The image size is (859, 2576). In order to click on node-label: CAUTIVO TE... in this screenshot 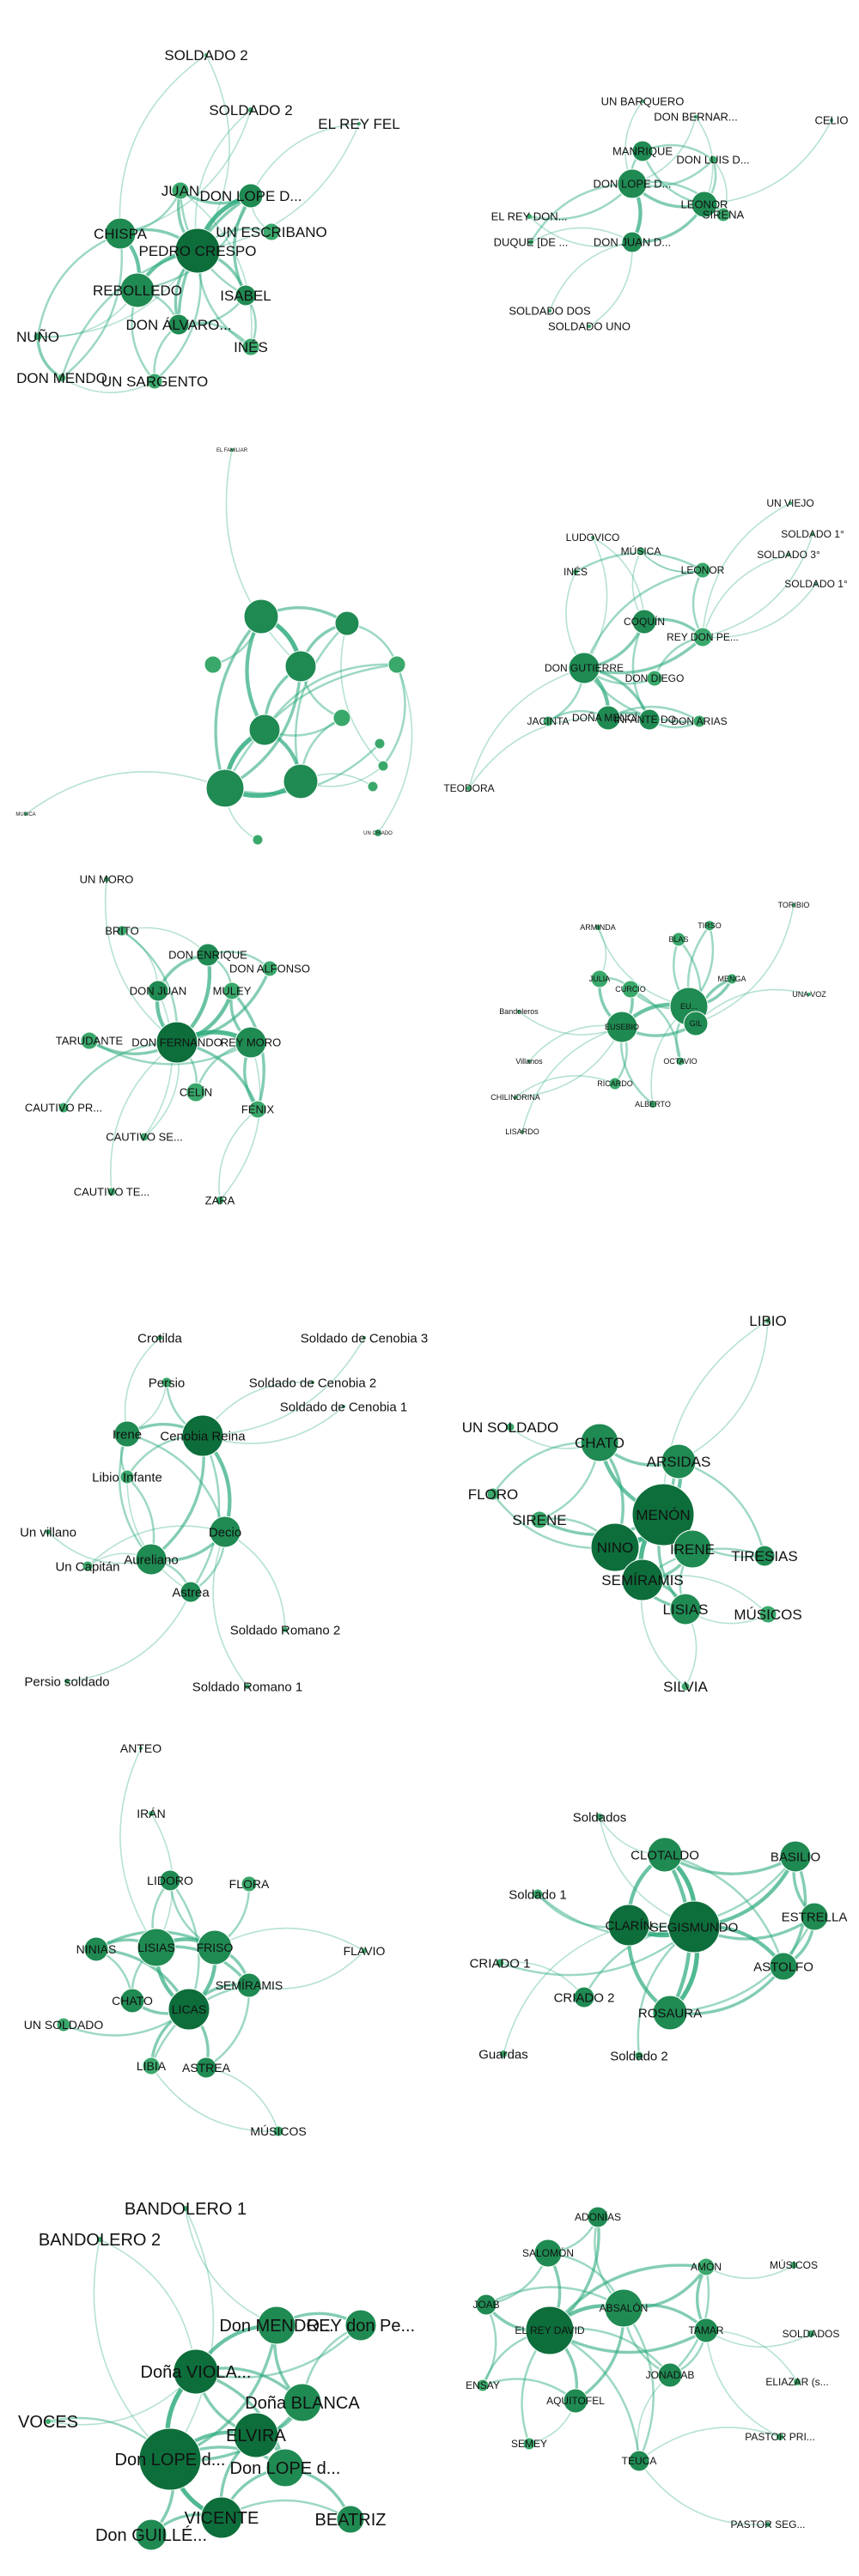, I will do `click(112, 1192)`.